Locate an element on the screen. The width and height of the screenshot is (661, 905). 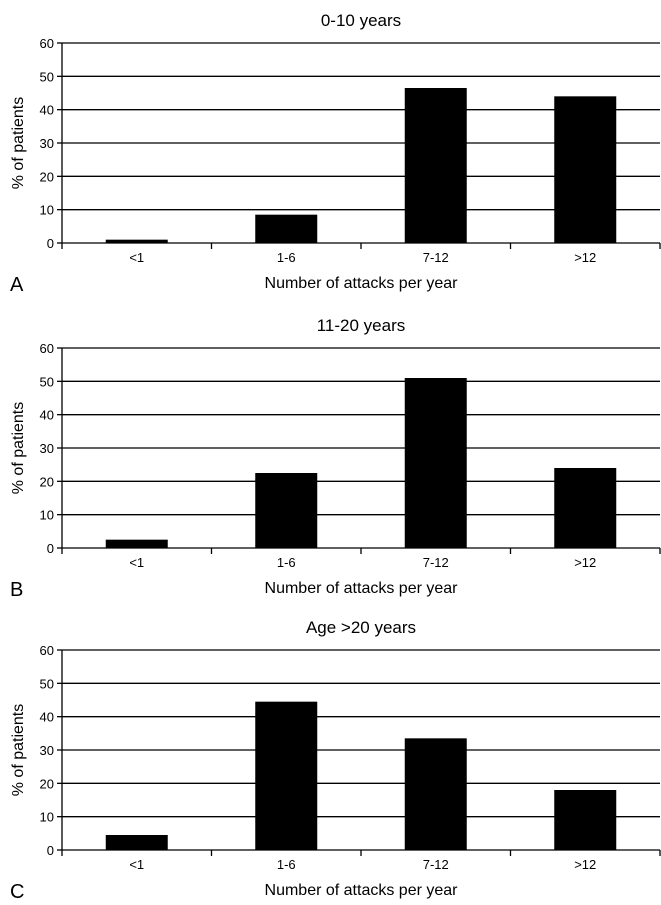
panel-letter: B is located at coordinates (16, 590).